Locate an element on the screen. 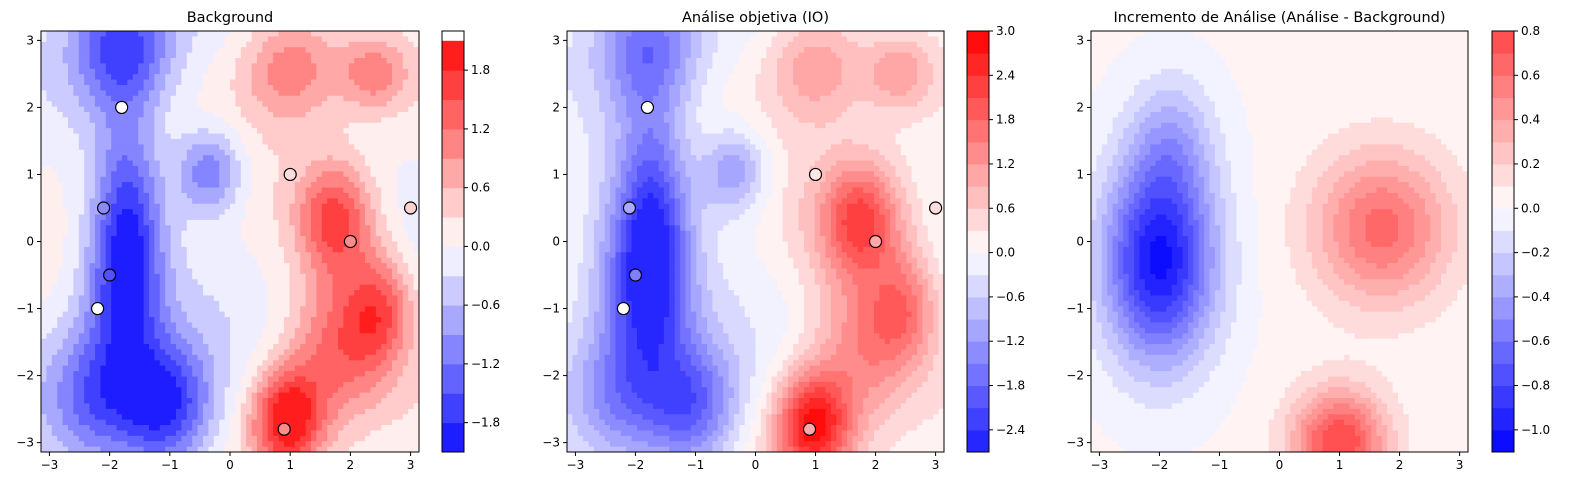 This screenshot has height=486, width=1580. colorbar: −2.4 −1.8 −1.2 −0.6 0.0 0.6 1.2 1.8 2.4 3.0 is located at coordinates (995, 238).